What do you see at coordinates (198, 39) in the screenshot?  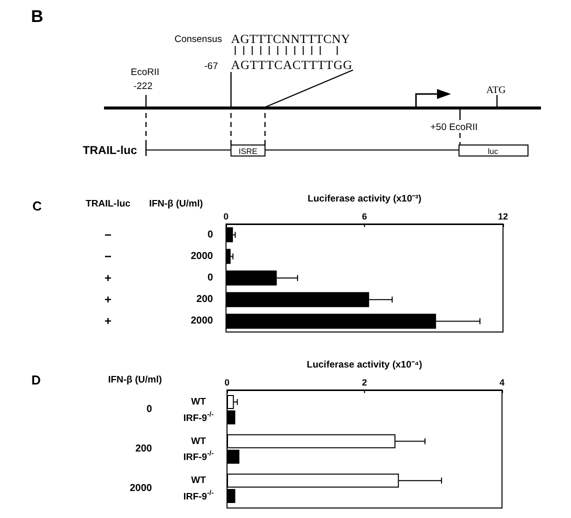 I see `text: Consensus` at bounding box center [198, 39].